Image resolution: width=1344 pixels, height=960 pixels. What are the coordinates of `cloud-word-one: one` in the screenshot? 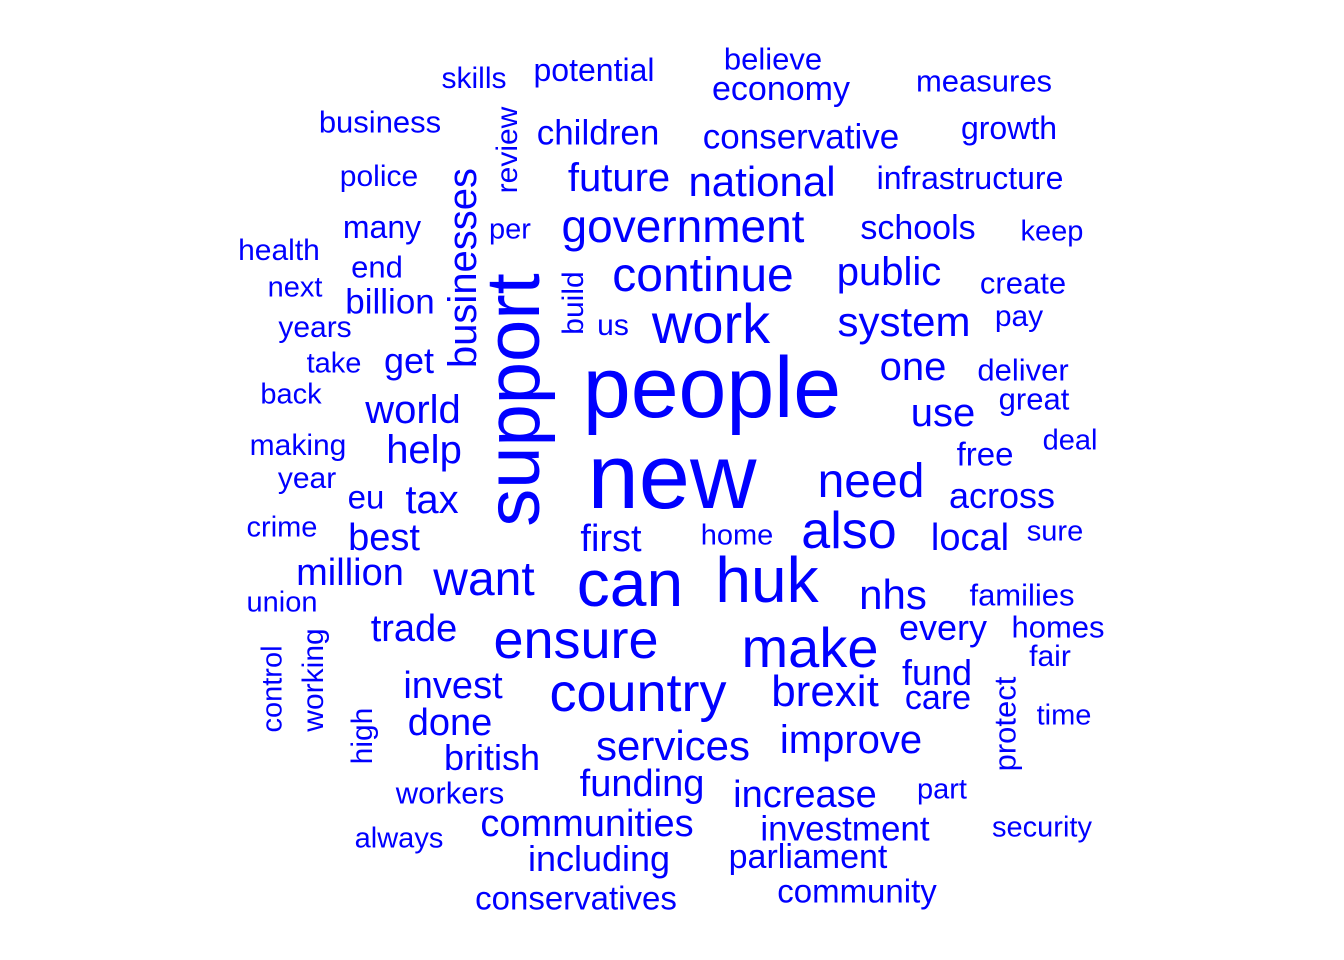 It's located at (913, 367).